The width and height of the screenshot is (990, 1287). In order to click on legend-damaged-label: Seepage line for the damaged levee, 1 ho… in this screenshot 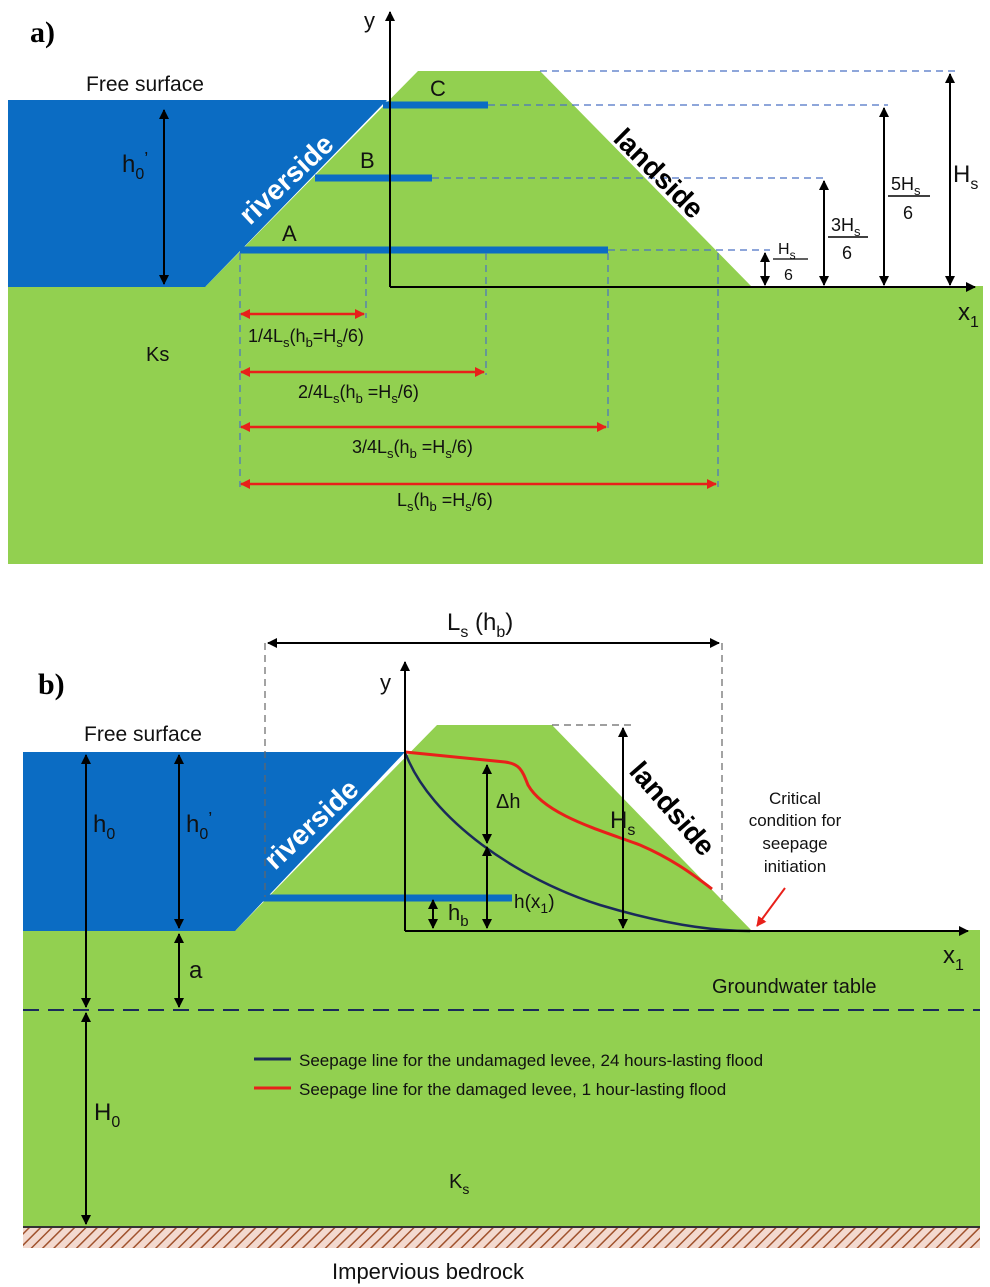, I will do `click(512, 1089)`.